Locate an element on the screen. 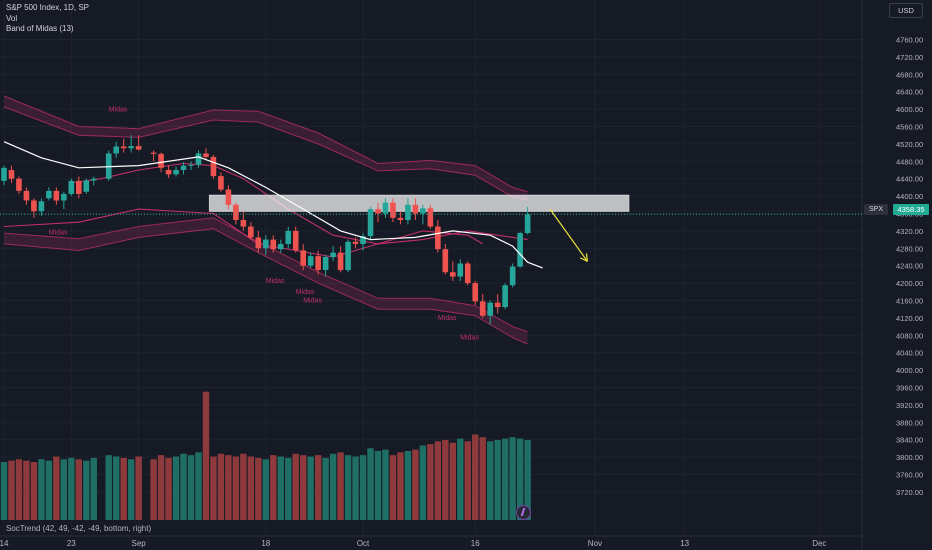  time-axis-label: Nov is located at coordinates (595, 543).